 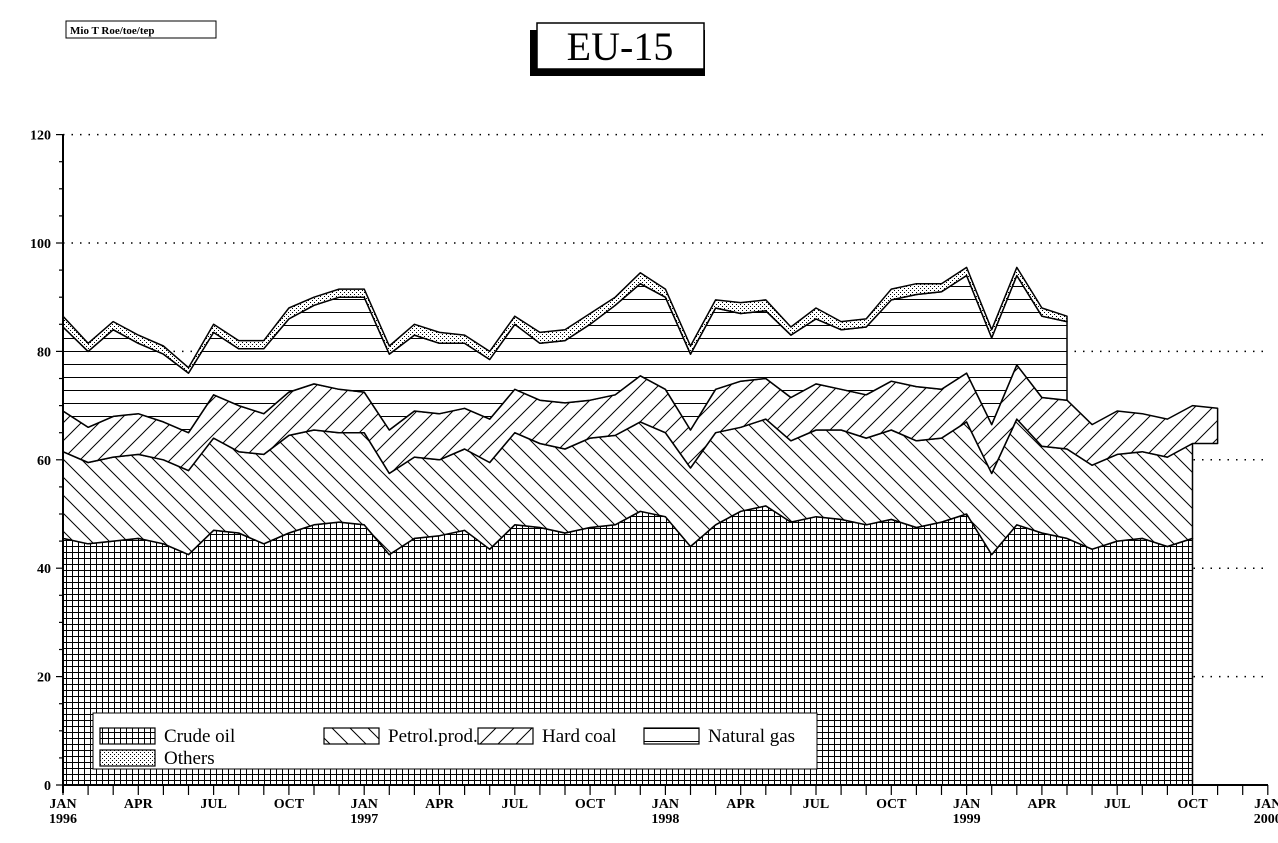 I want to click on x-tick-year: 2000, so click(x=1266, y=819).